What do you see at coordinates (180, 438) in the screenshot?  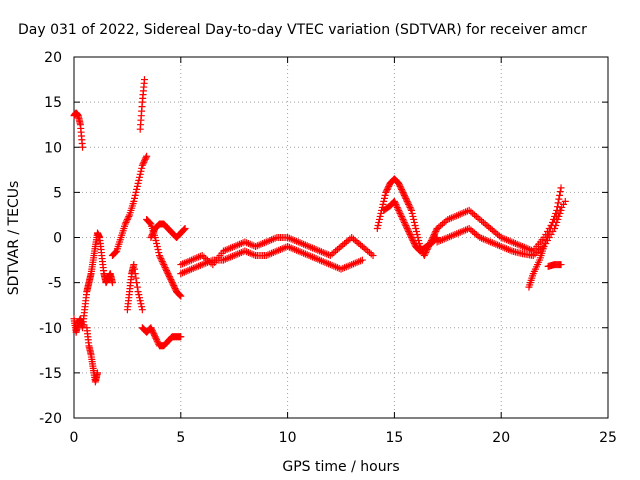 I see `x-tick-label: 5` at bounding box center [180, 438].